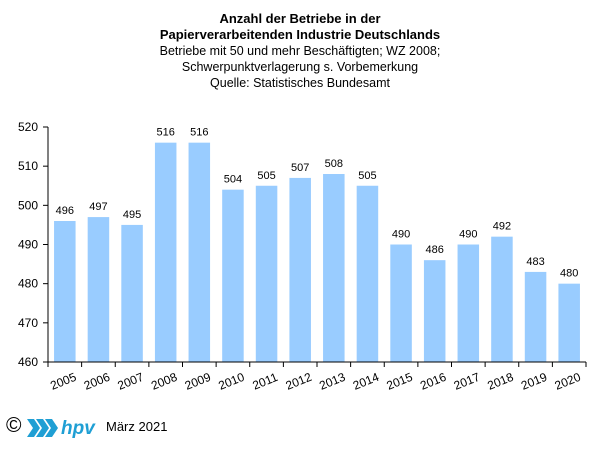 This screenshot has width=600, height=450. Describe the element at coordinates (28, 323) in the screenshot. I see `y-tick-label-470: 470` at that location.